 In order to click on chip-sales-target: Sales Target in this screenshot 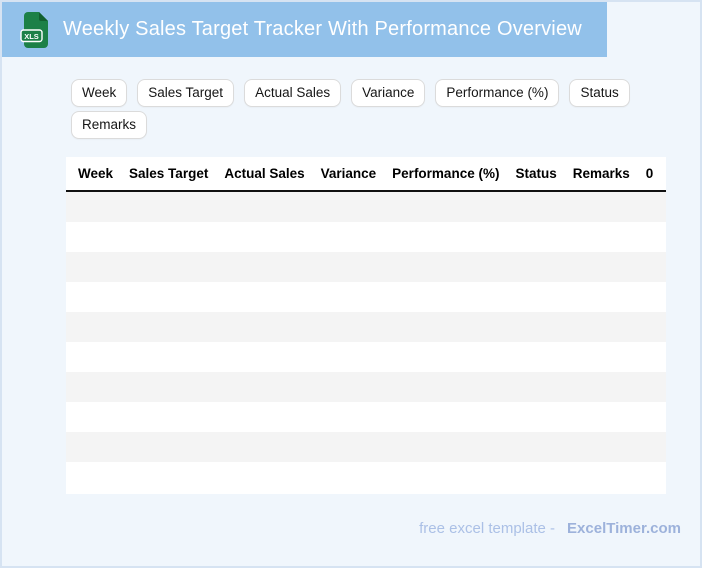, I will do `click(186, 93)`.